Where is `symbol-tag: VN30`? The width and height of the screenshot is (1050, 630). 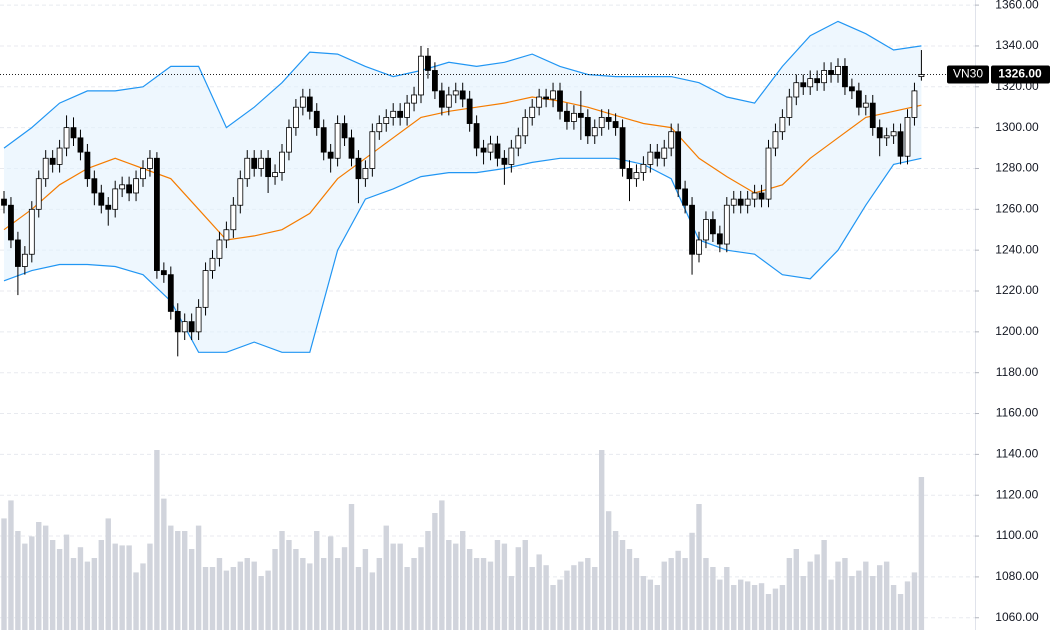
symbol-tag: VN30 is located at coordinates (968, 74).